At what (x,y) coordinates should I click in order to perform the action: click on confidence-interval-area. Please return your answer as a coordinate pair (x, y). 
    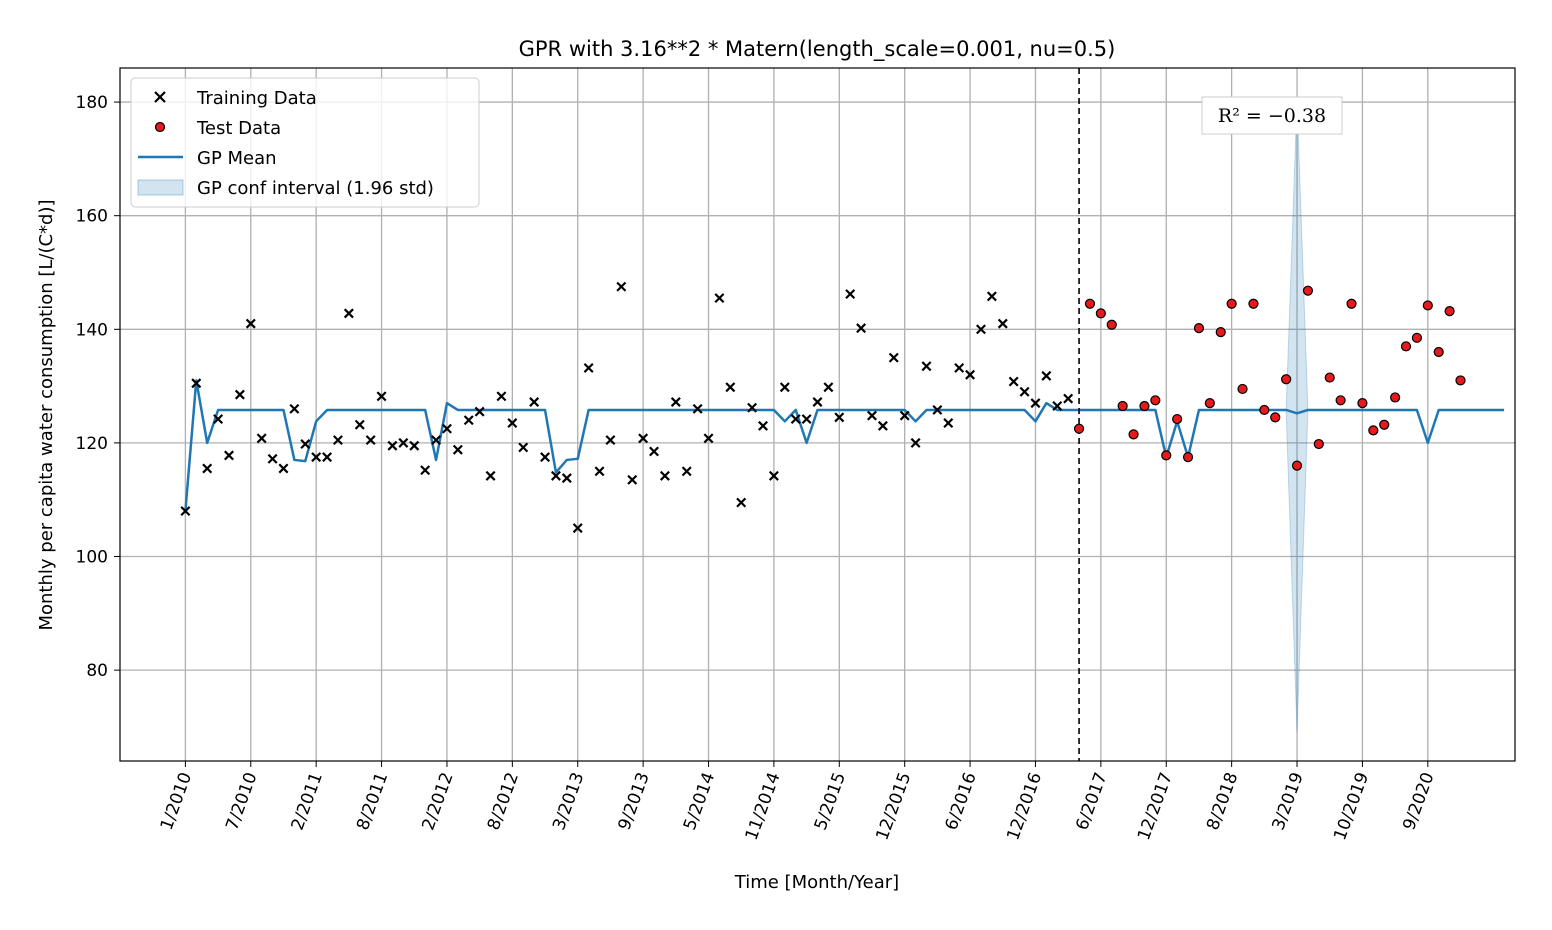
    Looking at the image, I should click on (1297, 416).